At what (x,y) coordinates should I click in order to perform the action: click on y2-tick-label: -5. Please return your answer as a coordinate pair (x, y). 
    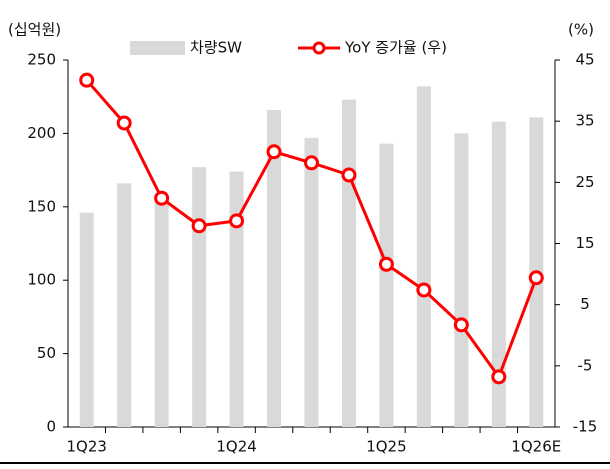
    Looking at the image, I should click on (585, 365).